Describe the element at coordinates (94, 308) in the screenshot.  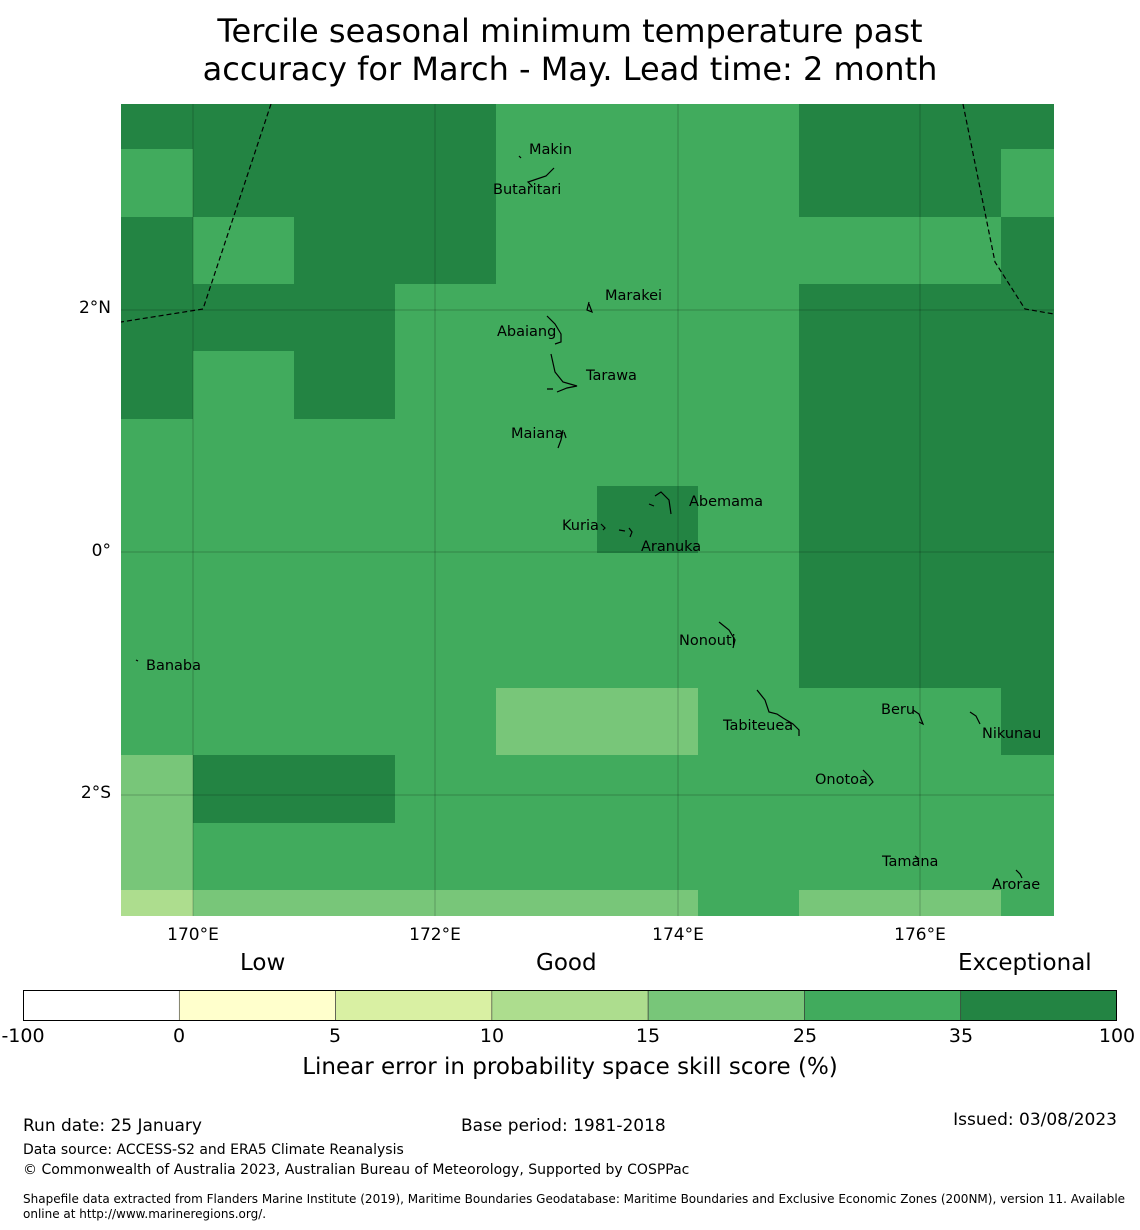
I see `lat-label-2n: 2°N` at that location.